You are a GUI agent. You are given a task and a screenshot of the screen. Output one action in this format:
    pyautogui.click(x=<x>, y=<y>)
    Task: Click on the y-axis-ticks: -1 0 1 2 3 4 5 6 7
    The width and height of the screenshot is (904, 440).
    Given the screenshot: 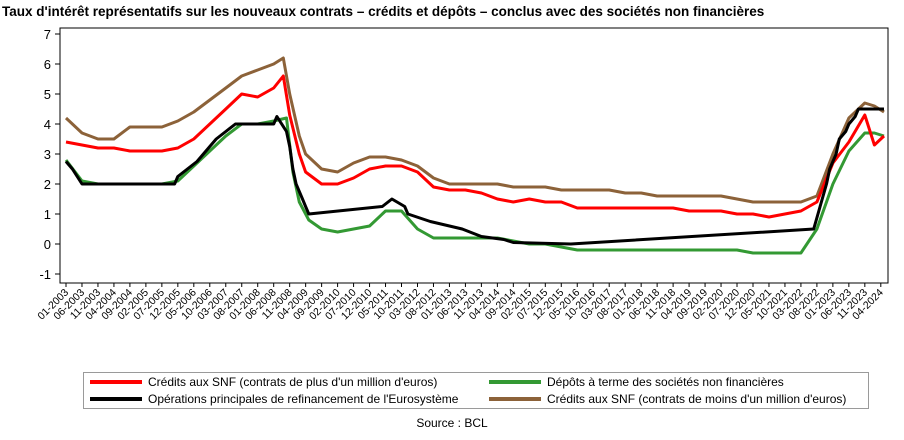 What is the action you would take?
    pyautogui.click(x=49, y=154)
    